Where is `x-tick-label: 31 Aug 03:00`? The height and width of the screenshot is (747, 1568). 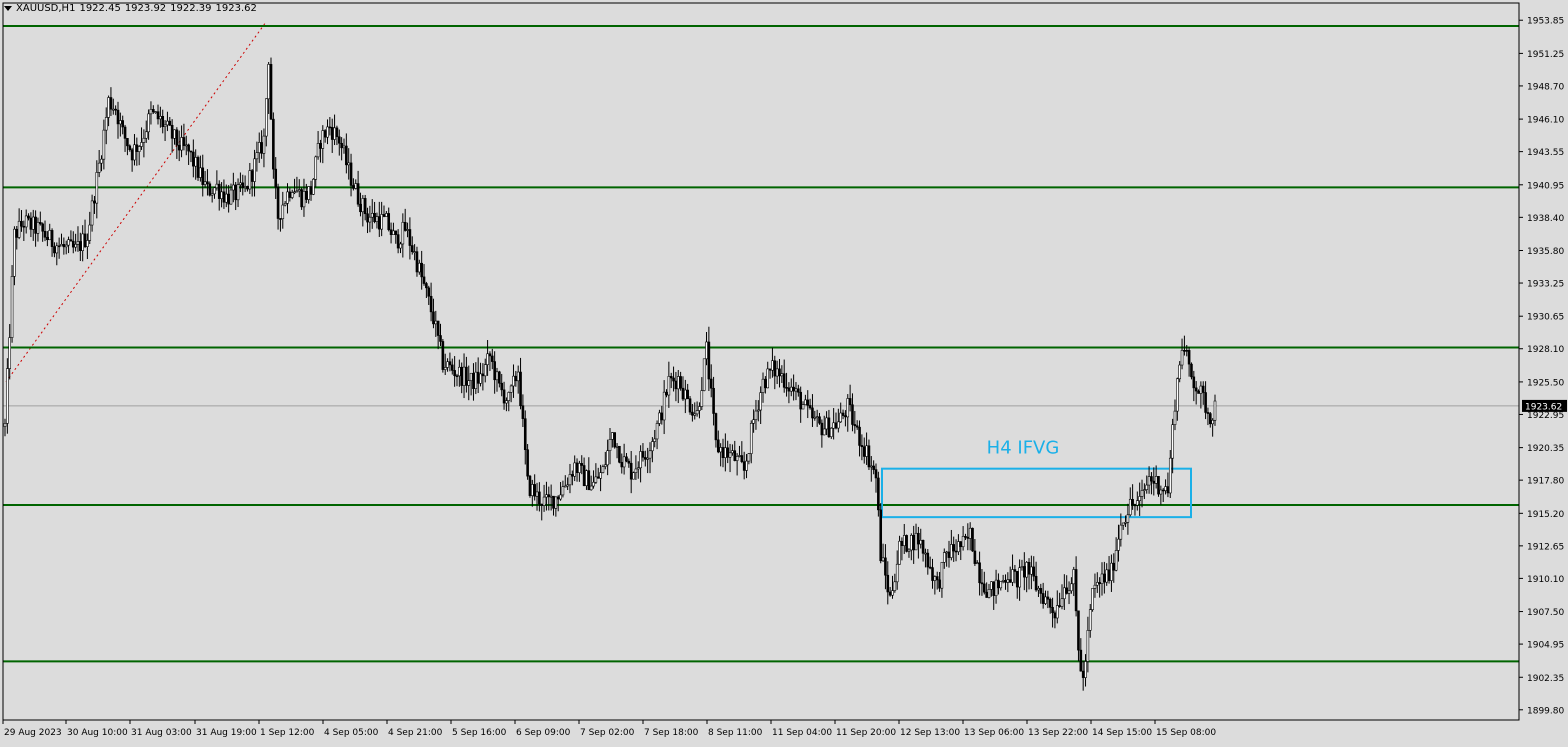
x-tick-label: 31 Aug 03:00 is located at coordinates (161, 733).